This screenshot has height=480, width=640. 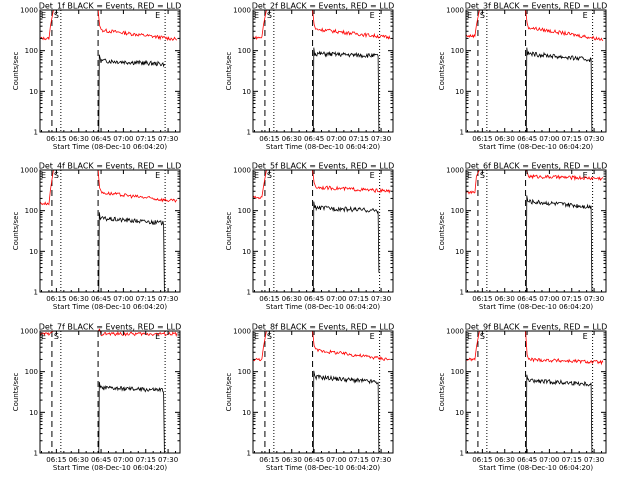 I want to click on panel-title: Det_5f BLACK = Events, RED = LLD, so click(x=323, y=166).